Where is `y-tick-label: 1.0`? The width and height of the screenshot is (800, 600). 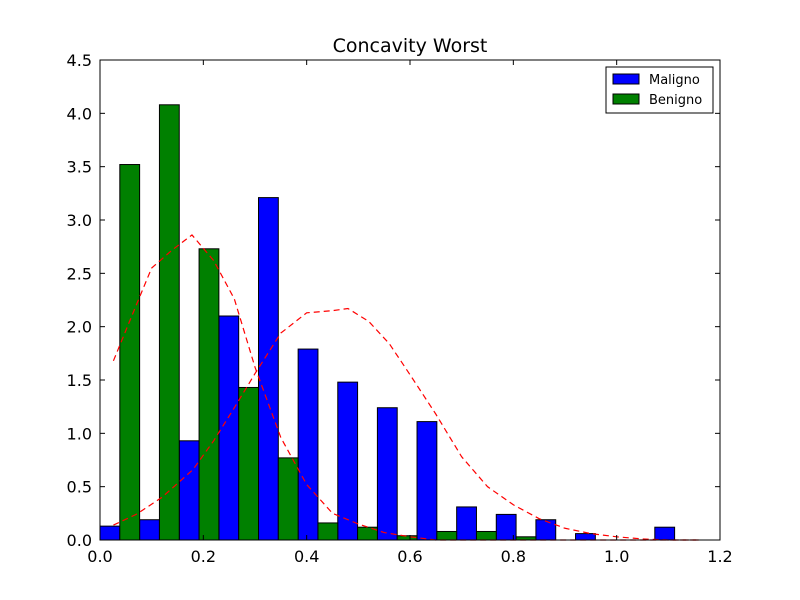 y-tick-label: 1.0 is located at coordinates (79, 433).